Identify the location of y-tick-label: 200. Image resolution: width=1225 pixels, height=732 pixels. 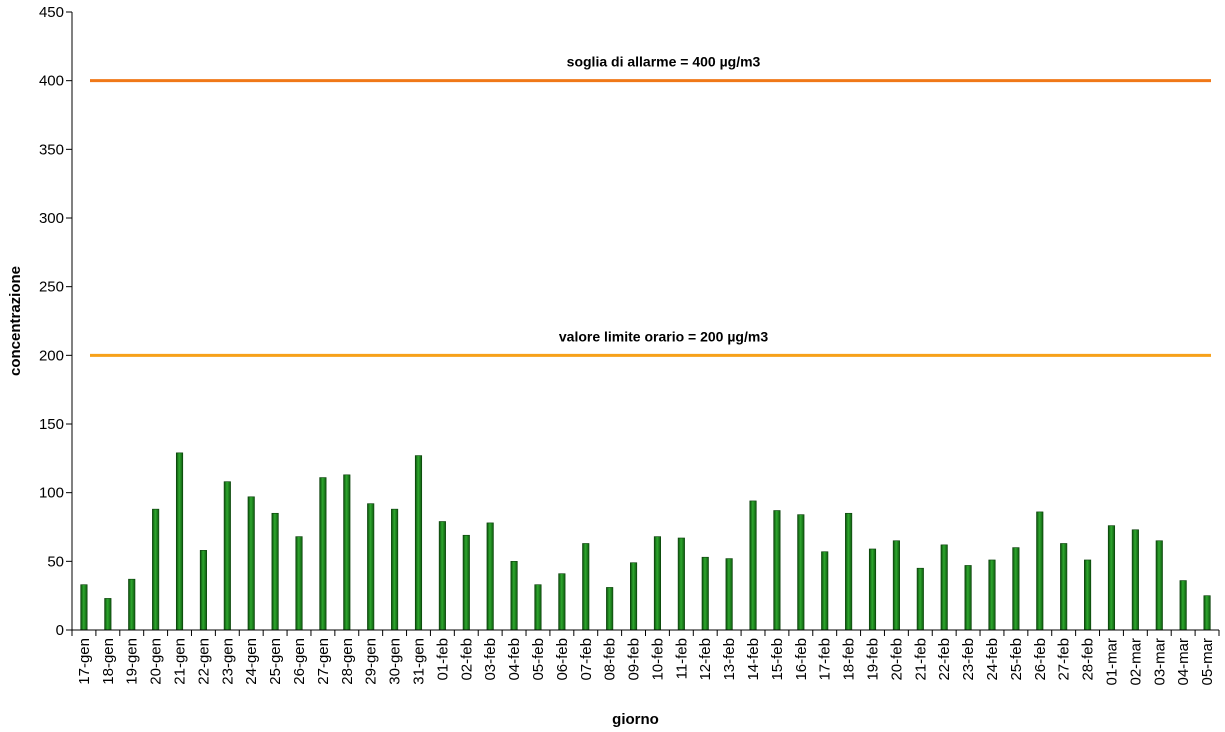
(51, 355).